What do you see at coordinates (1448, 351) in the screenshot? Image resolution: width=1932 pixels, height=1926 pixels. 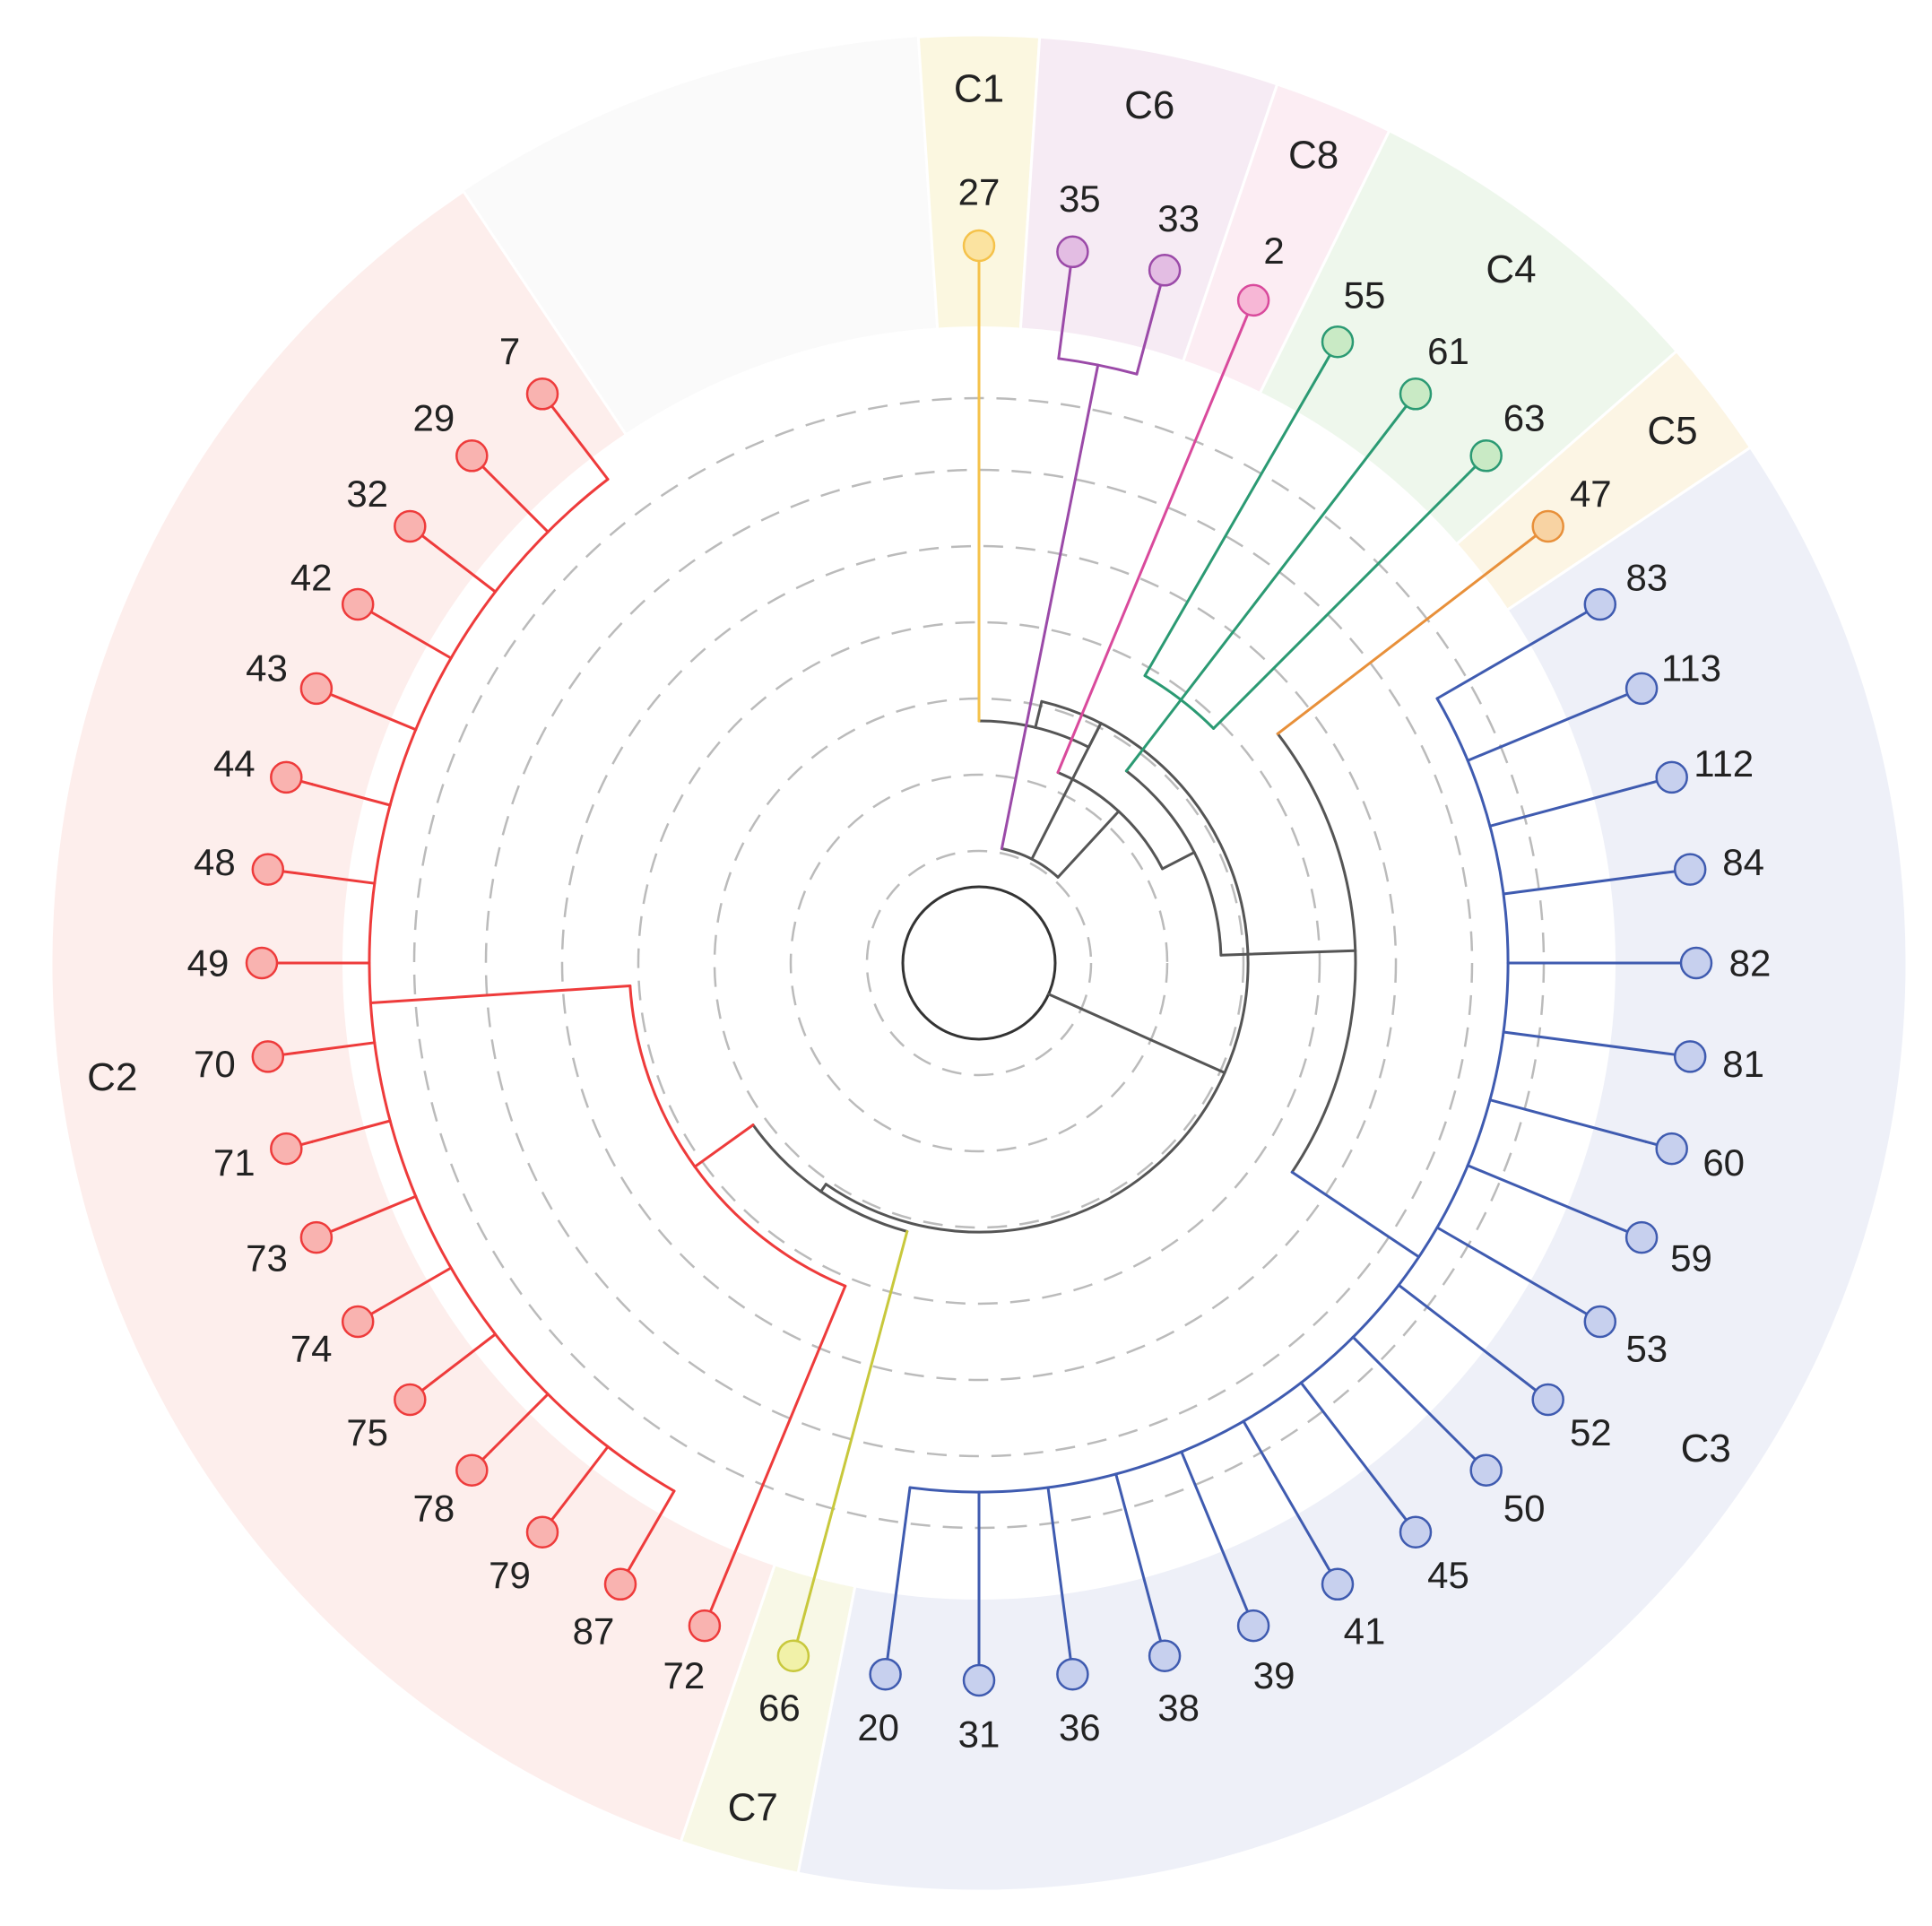 I see `leaf-label-61: 61` at bounding box center [1448, 351].